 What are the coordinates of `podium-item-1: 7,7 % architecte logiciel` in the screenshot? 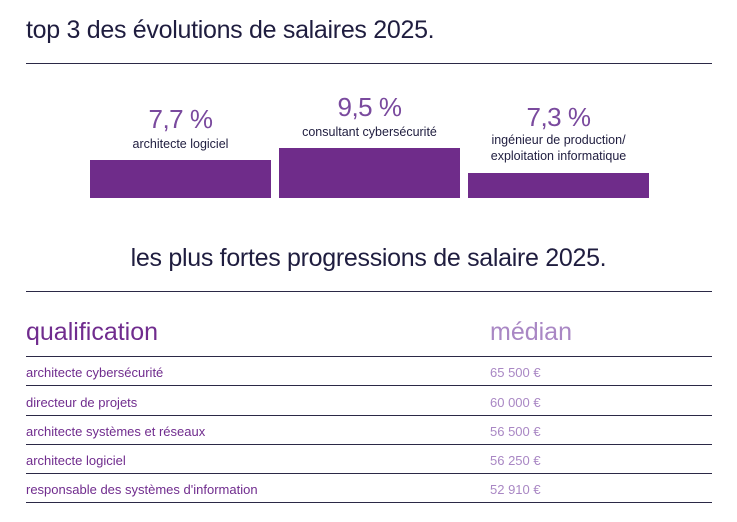 It's located at (180, 149).